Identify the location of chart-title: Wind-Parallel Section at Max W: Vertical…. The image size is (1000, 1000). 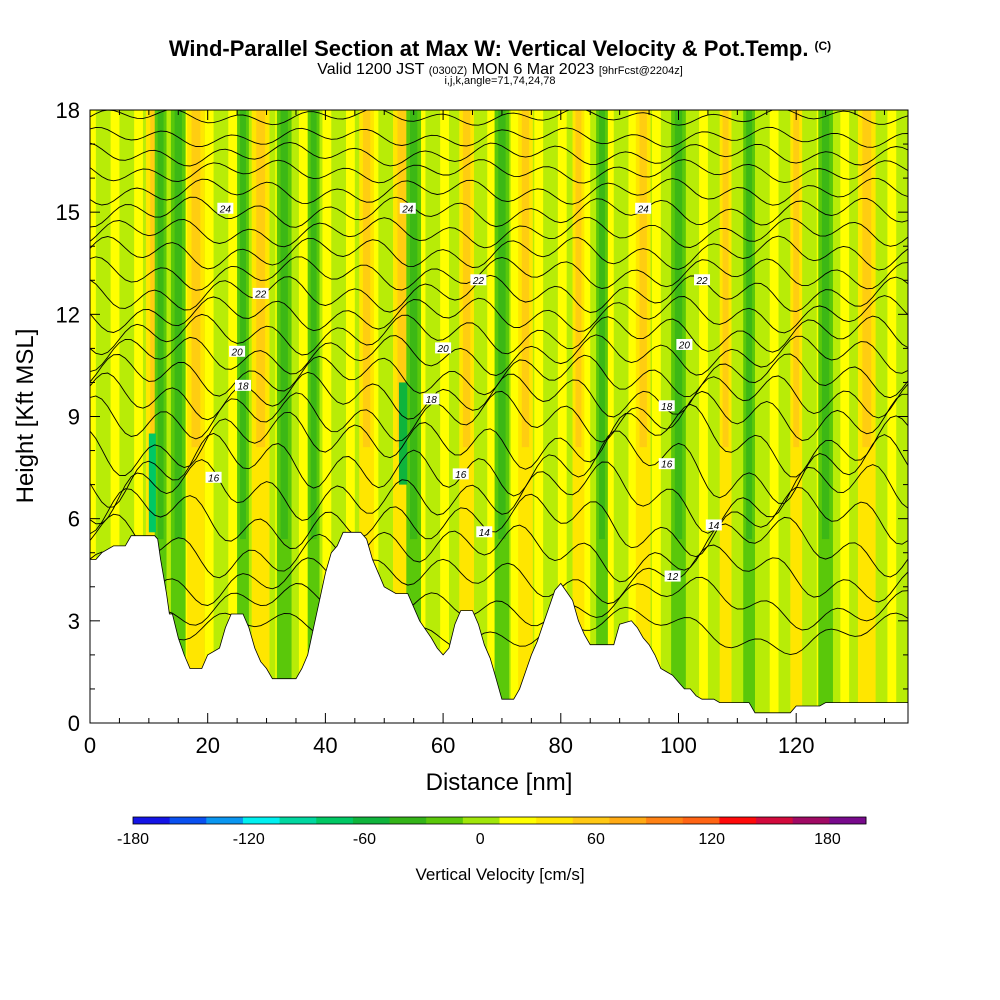
(500, 49).